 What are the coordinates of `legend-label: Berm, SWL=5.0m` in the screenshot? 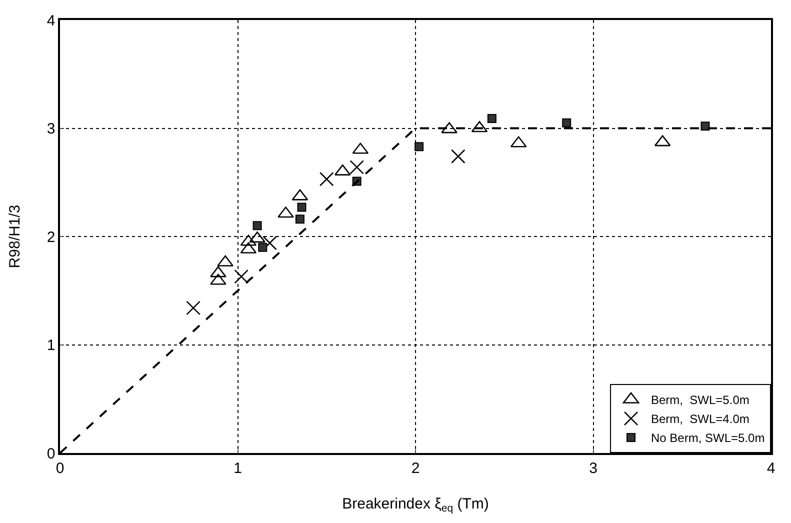 It's located at (700, 400).